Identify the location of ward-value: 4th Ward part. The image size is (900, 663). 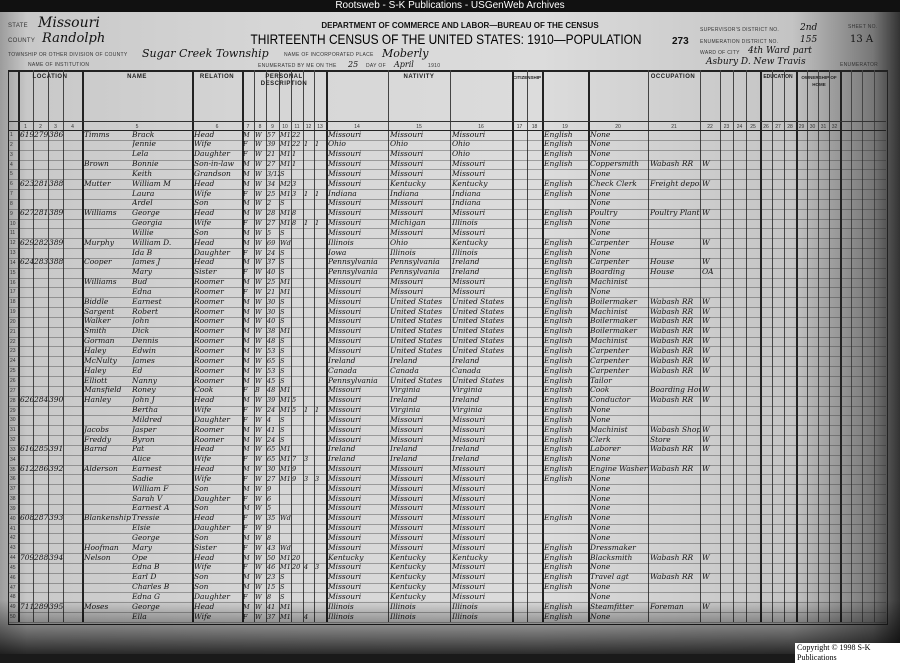
(780, 51).